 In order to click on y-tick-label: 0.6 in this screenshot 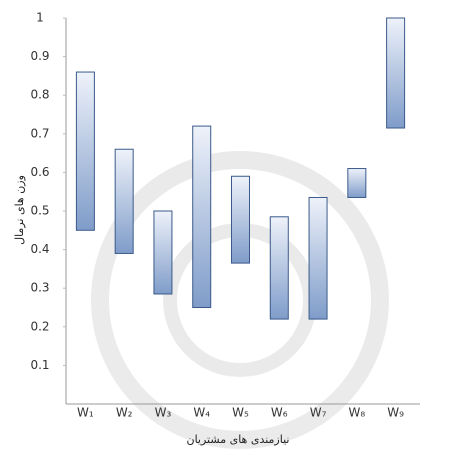, I will do `click(39, 172)`.